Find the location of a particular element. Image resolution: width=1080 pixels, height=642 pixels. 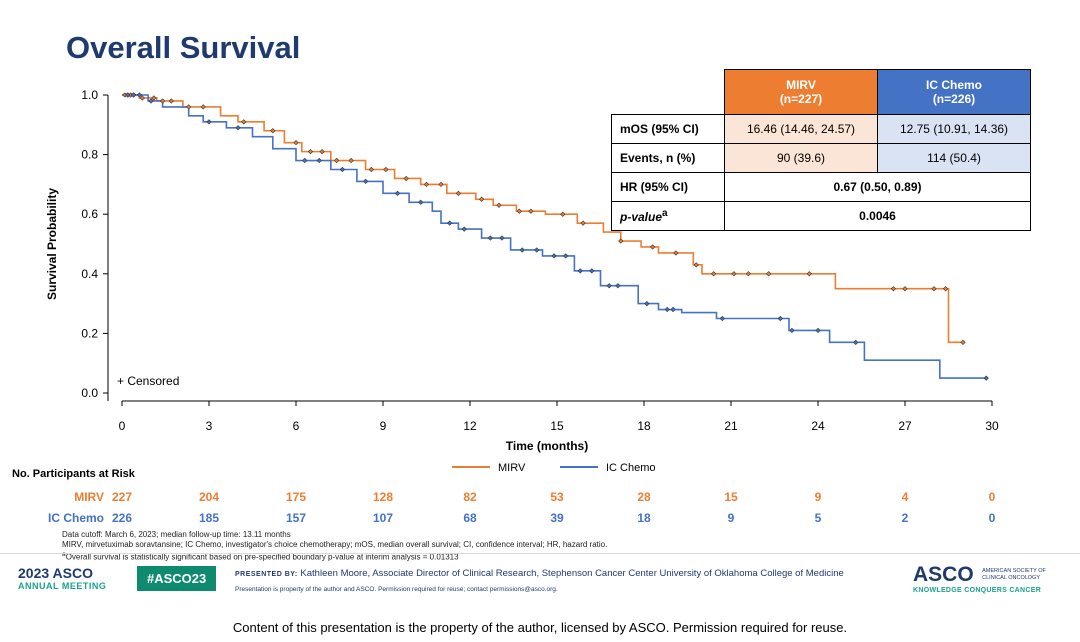

meeting-year: 2023 is located at coordinates (34, 573).